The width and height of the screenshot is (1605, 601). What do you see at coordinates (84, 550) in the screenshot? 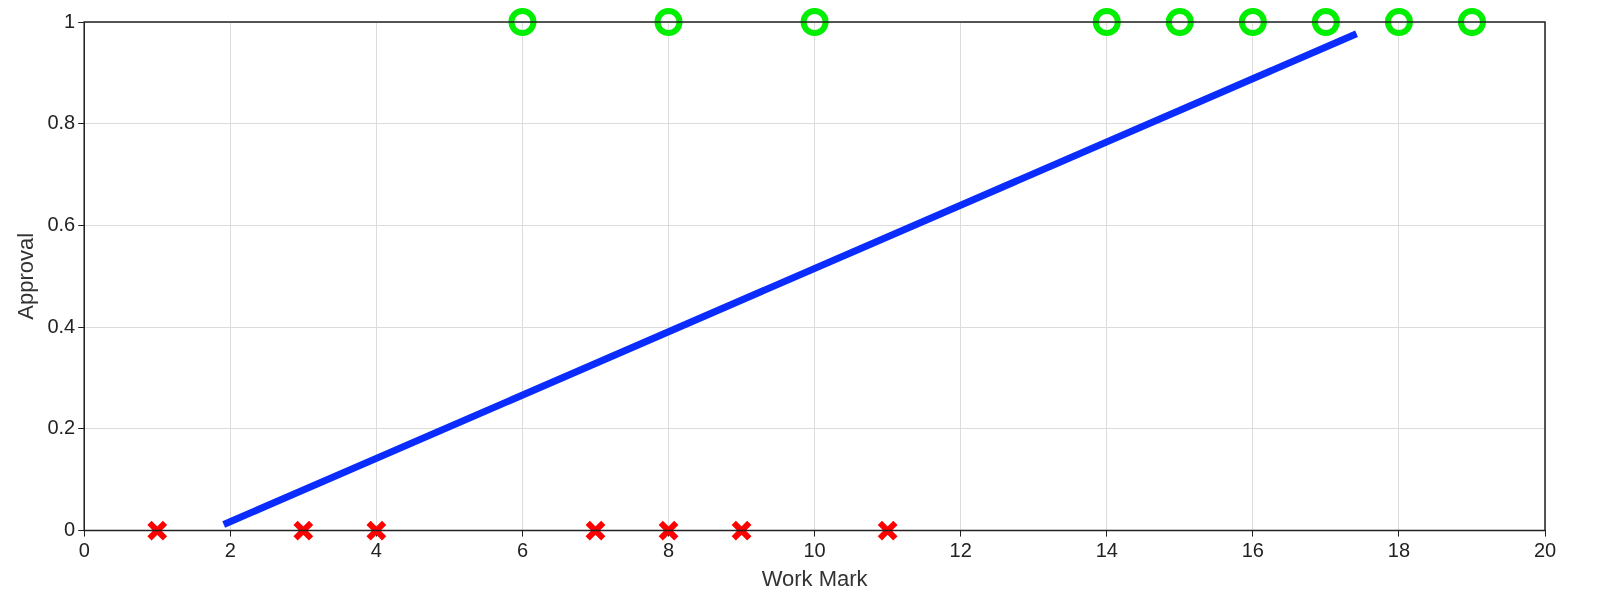
I see `x-tick-label: 0` at bounding box center [84, 550].